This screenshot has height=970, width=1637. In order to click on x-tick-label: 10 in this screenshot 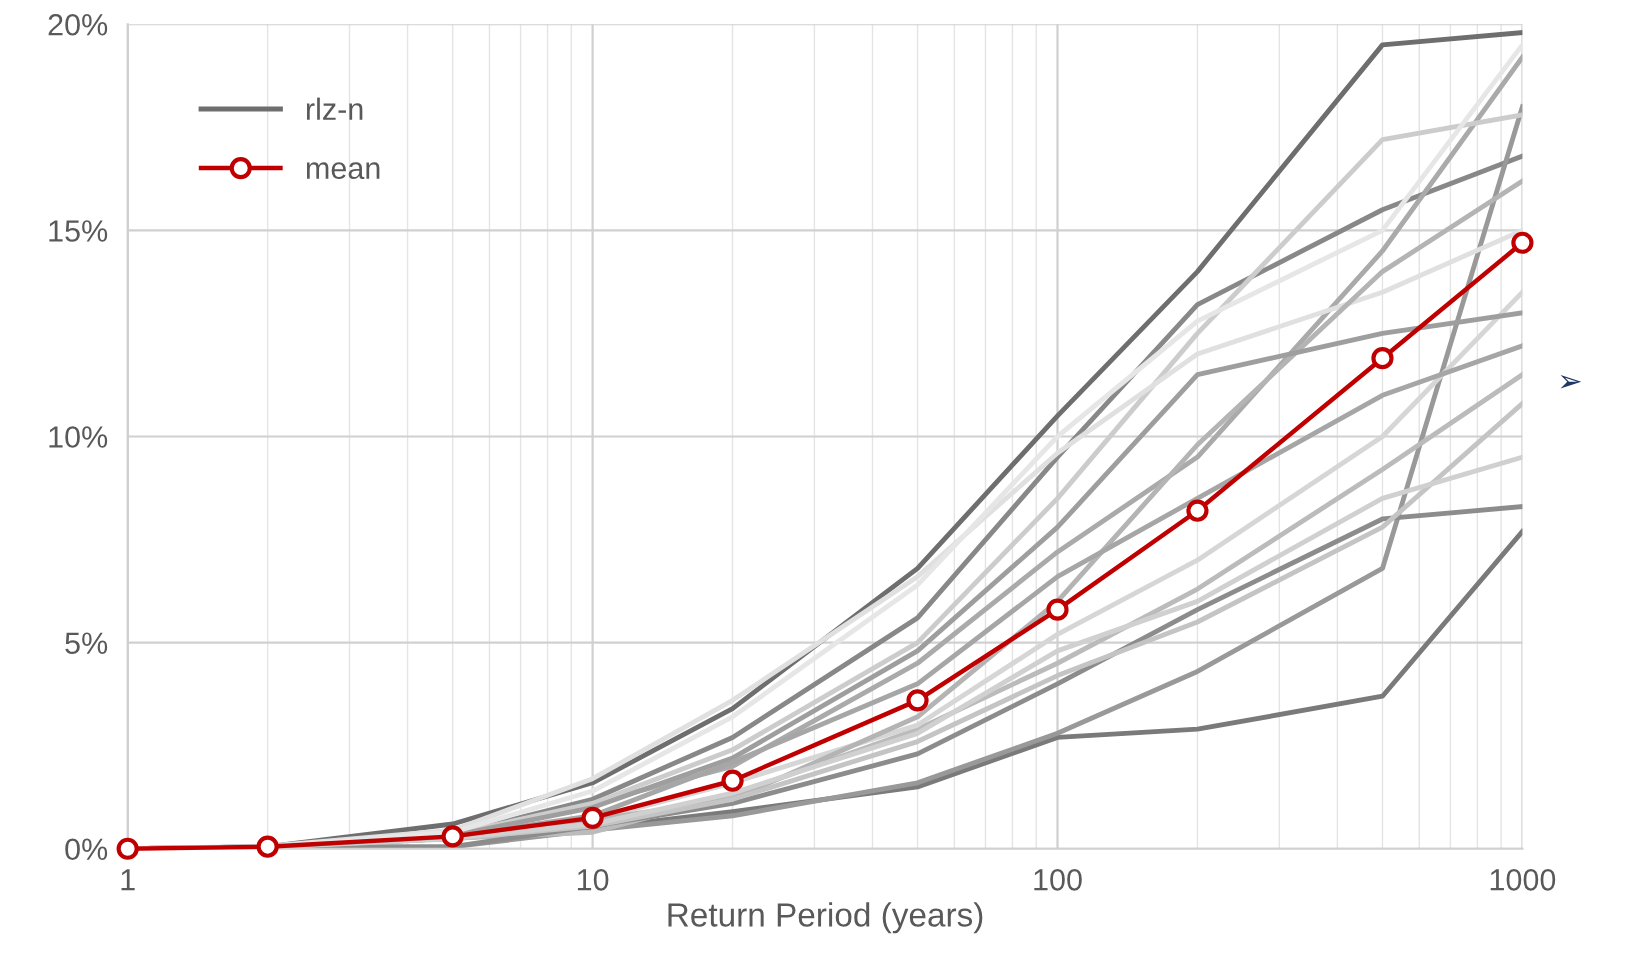, I will do `click(593, 880)`.